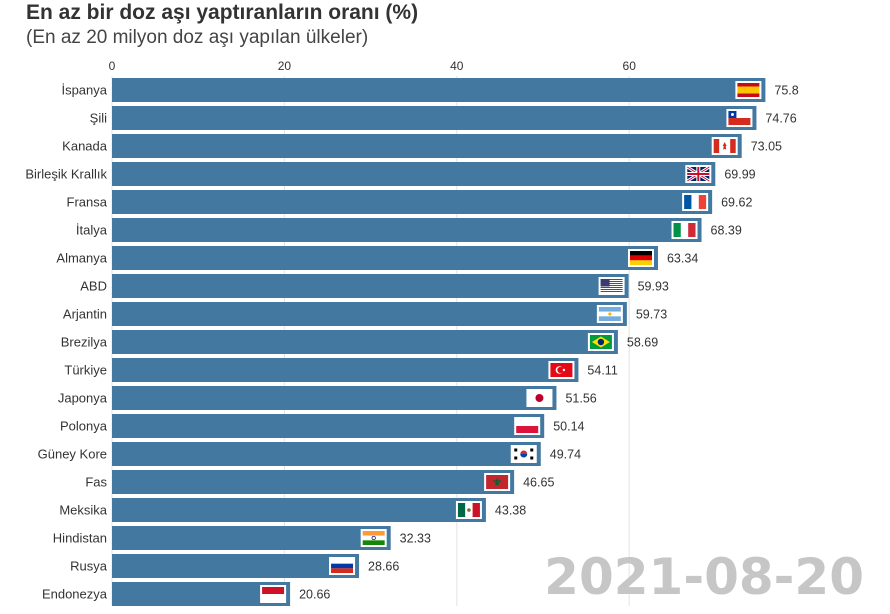 The image size is (890, 614). What do you see at coordinates (786, 91) in the screenshot?
I see `value-label: 75.8` at bounding box center [786, 91].